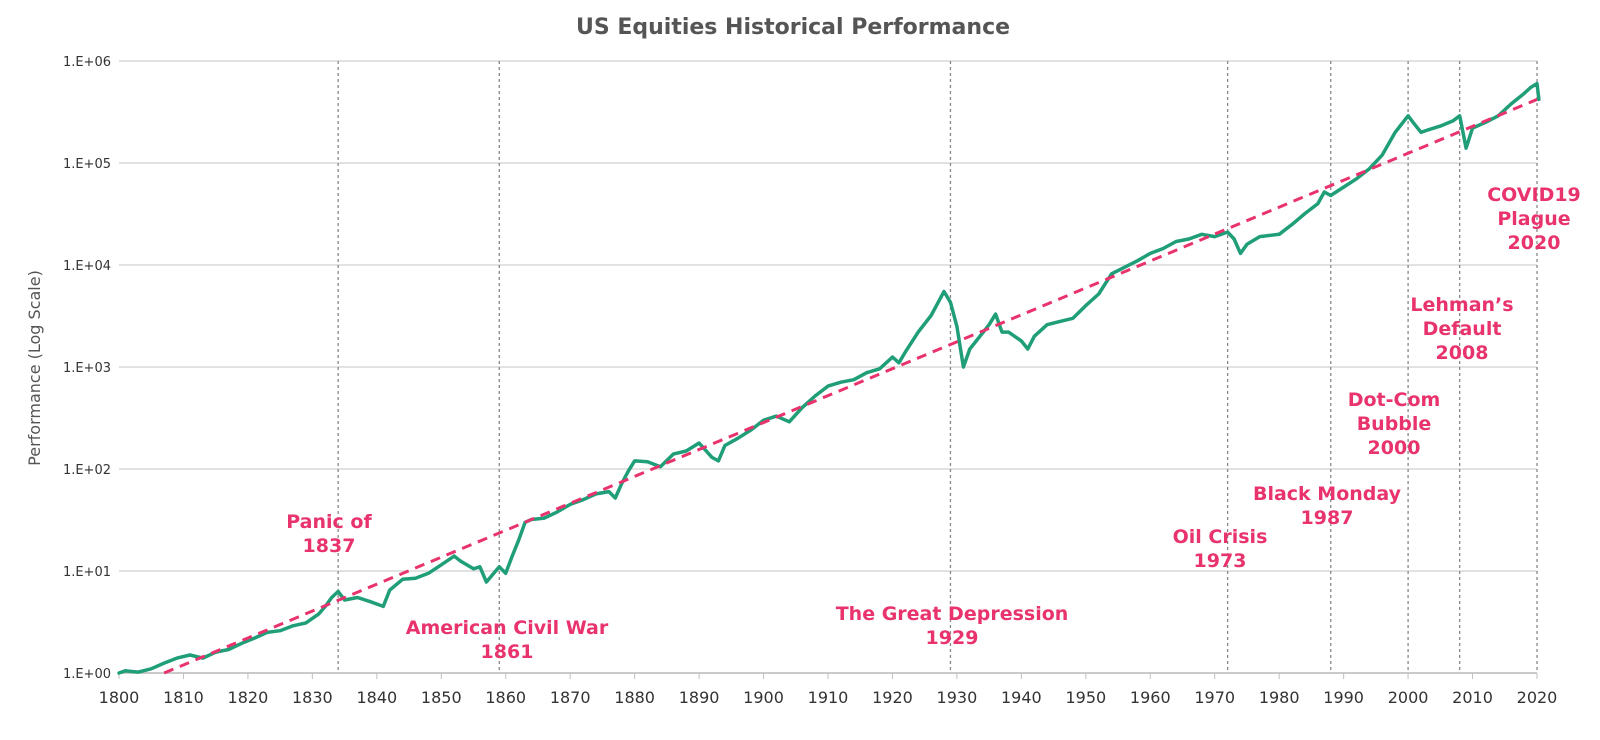 The height and width of the screenshot is (740, 1600). What do you see at coordinates (87, 470) in the screenshot?
I see `y-tick-label: 1.E+02` at bounding box center [87, 470].